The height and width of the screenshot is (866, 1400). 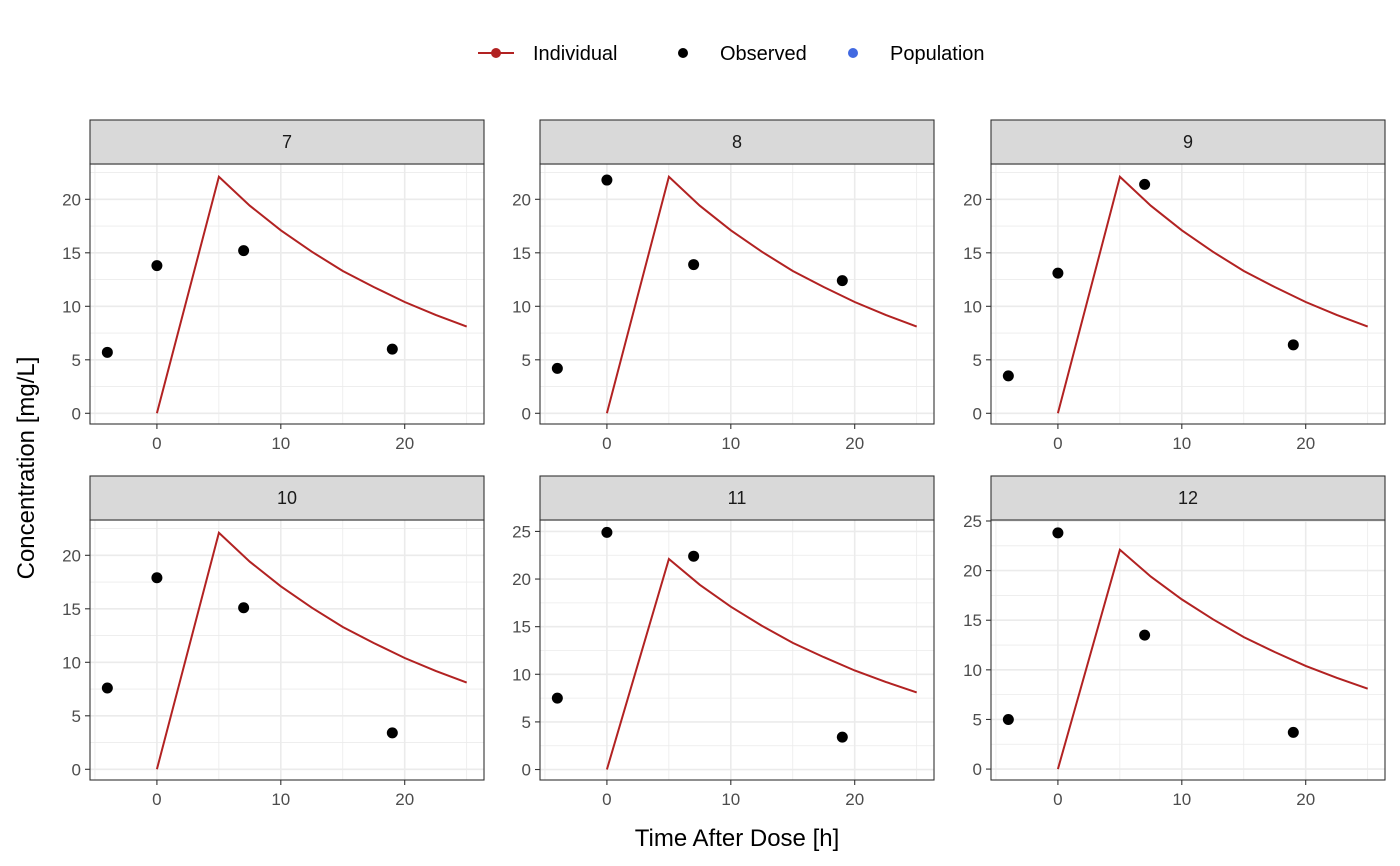 I want to click on panel-9: 9 0 5 10 15 20 0 10 20, so click(x=1174, y=286).